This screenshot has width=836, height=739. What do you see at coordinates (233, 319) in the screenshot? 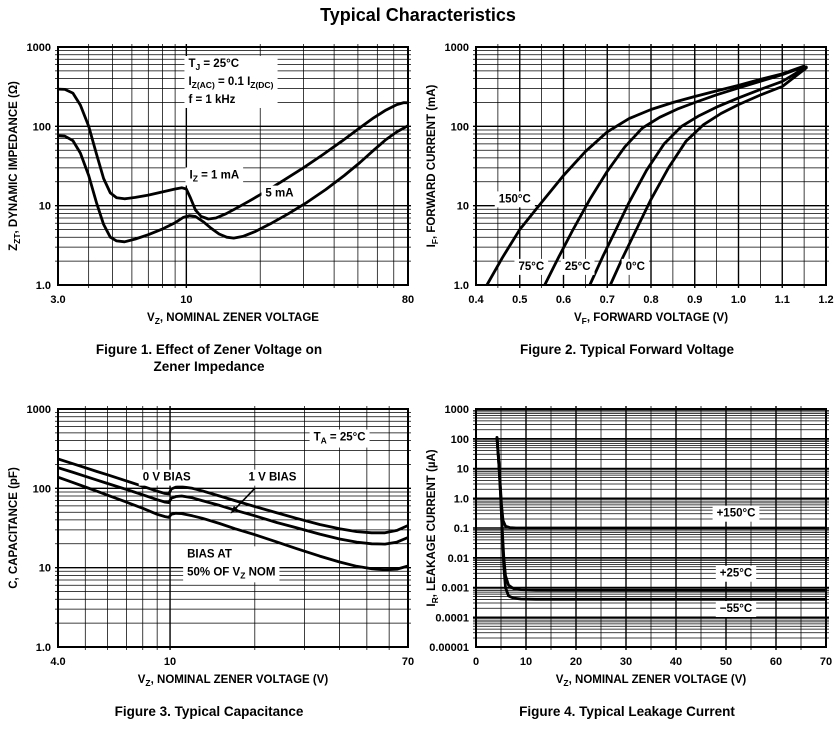
I see `svg-text: VZ, NOMINAL ZENER VOLTAGE` at bounding box center [233, 319].